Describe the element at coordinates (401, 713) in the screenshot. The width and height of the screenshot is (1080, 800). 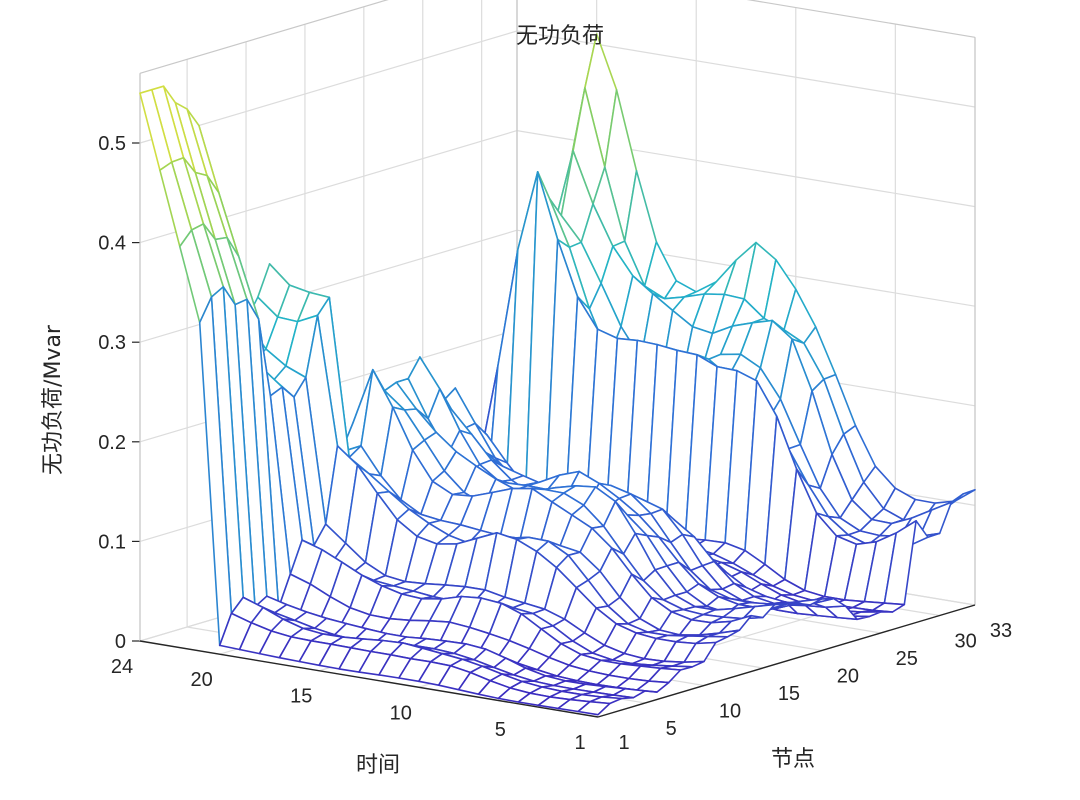
I see `y-tick-label-2: 10` at that location.